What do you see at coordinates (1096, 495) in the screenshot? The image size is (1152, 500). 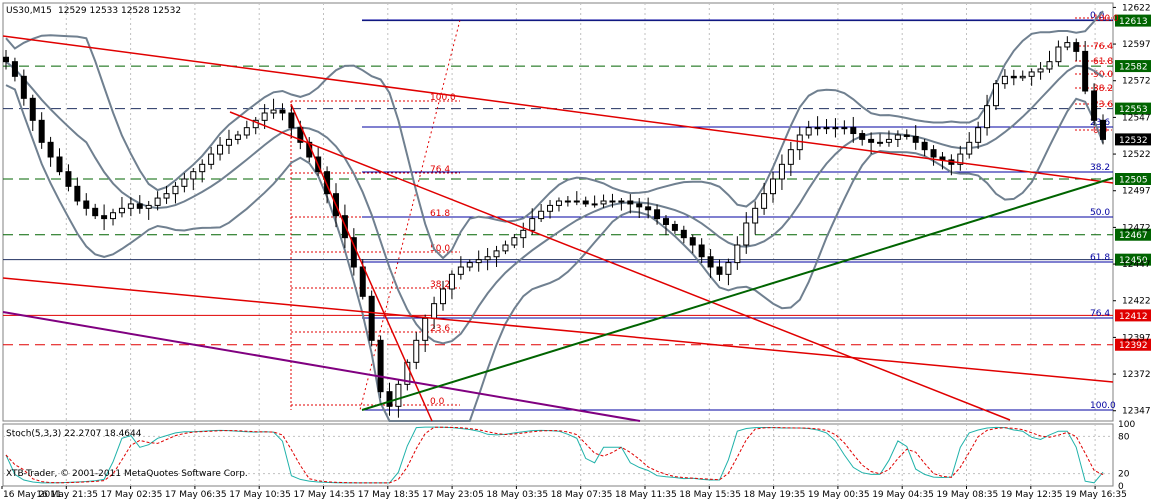 I see `x-tick-label: 19 May 16:35` at bounding box center [1096, 495].